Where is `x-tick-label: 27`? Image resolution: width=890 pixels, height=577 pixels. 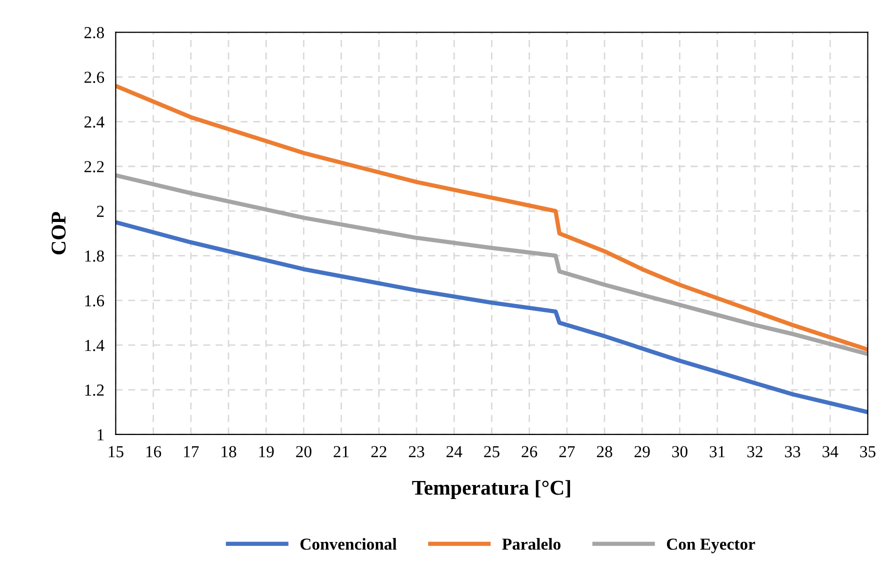 x-tick-label: 27 is located at coordinates (567, 452).